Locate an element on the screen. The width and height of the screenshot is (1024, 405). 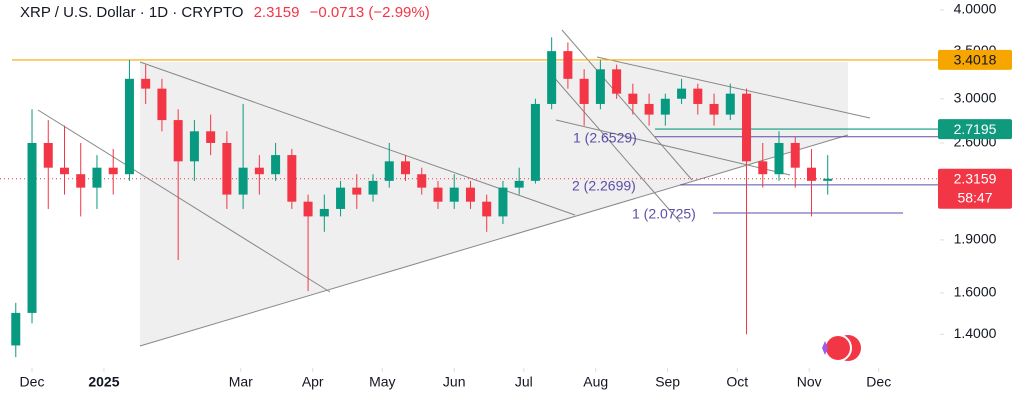
x-tick-label: Jun is located at coordinates (454, 382).